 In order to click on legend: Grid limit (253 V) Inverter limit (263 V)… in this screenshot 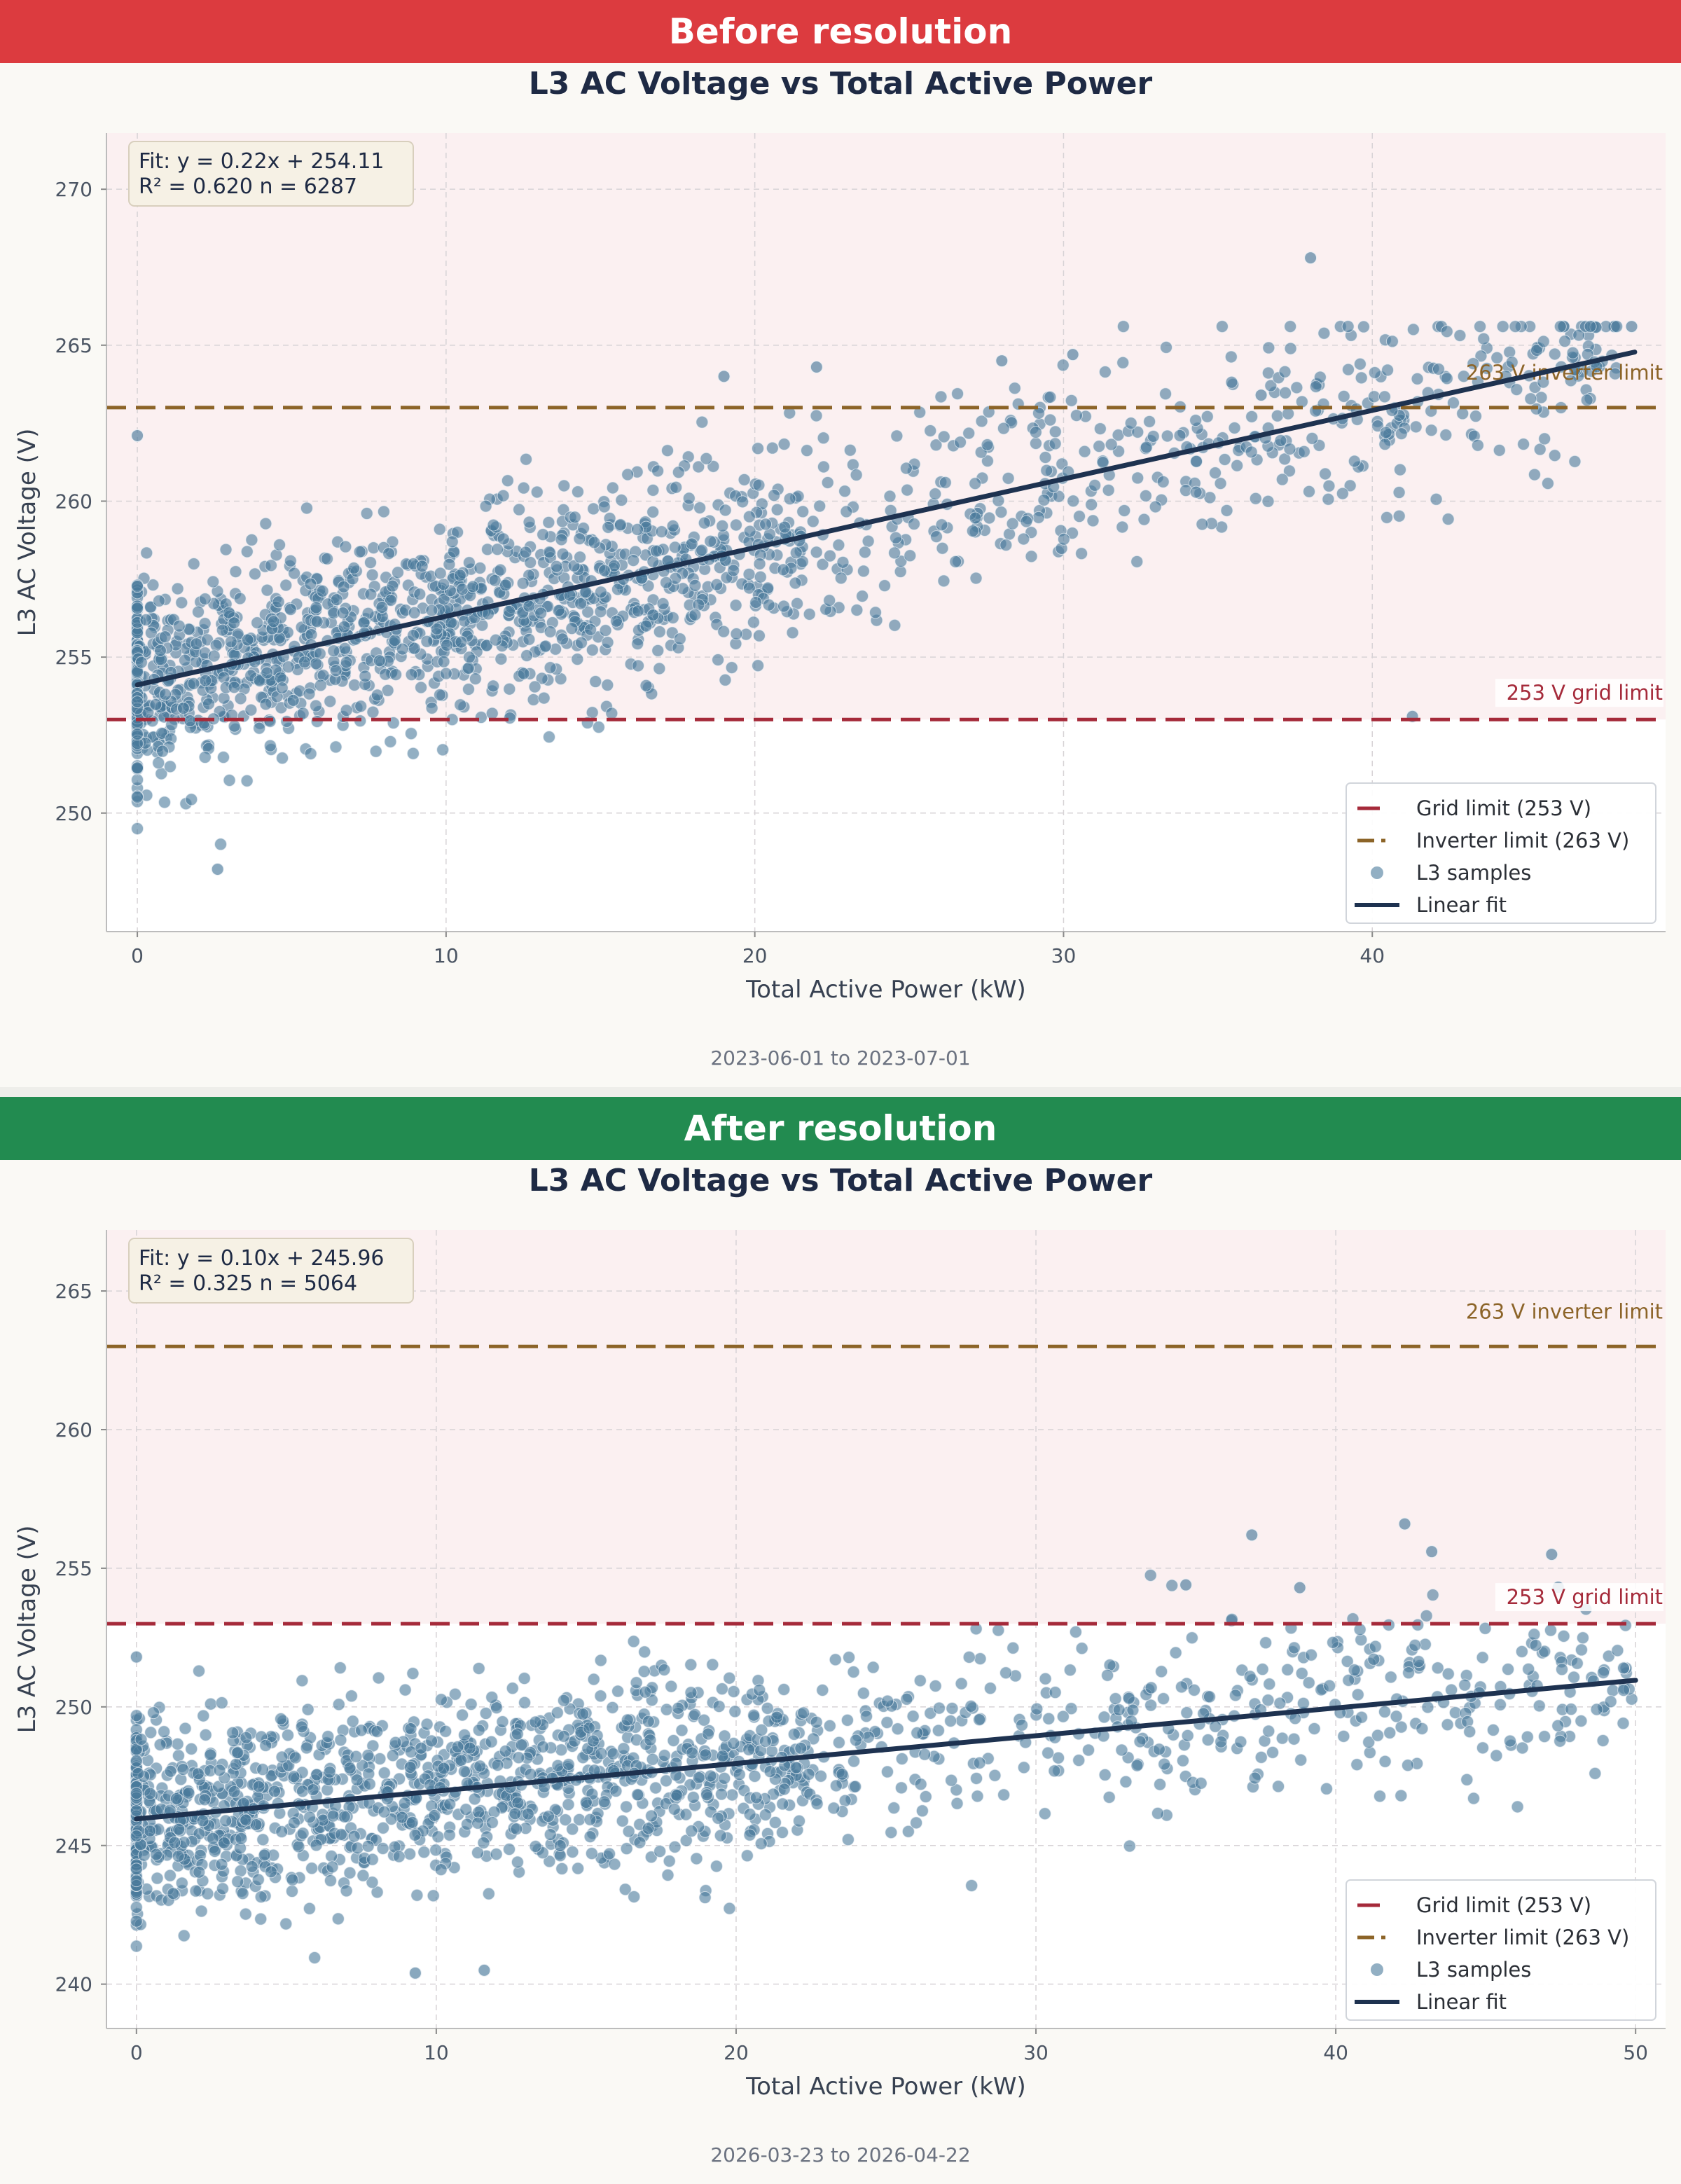, I will do `click(1501, 853)`.